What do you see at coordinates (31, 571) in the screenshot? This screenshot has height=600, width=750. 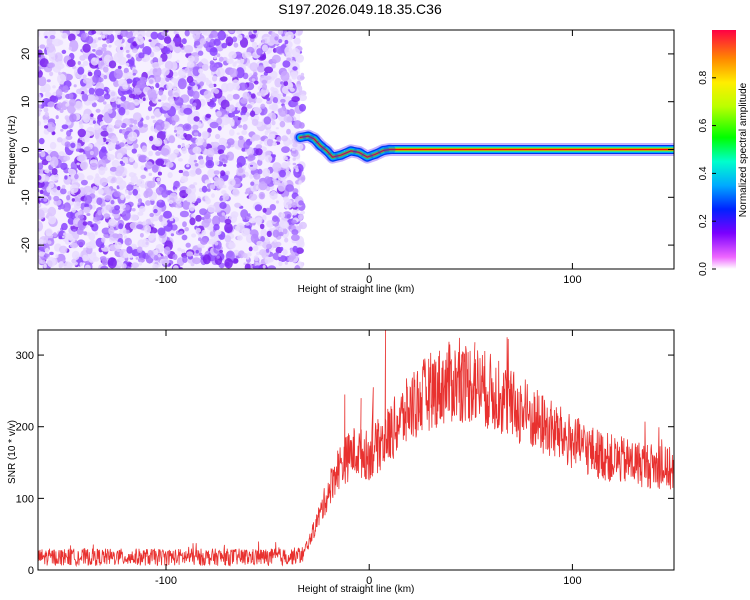 I see `snr-ytick-label: 0` at bounding box center [31, 571].